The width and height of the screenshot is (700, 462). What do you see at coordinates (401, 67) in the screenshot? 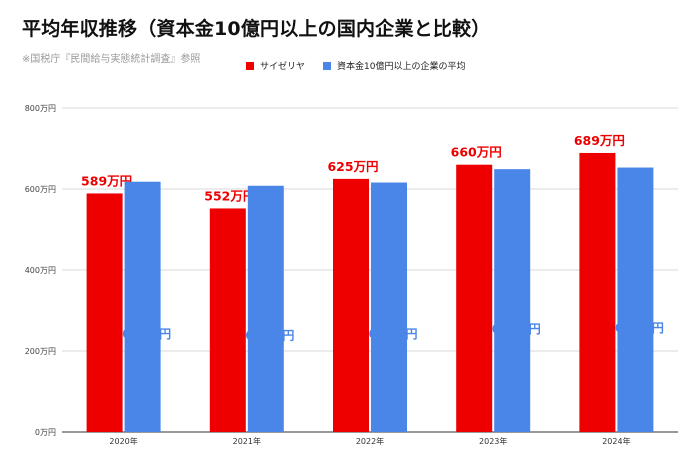
I see `legend-label-series2: 資本金10億円以上の企業の平均` at bounding box center [401, 67].